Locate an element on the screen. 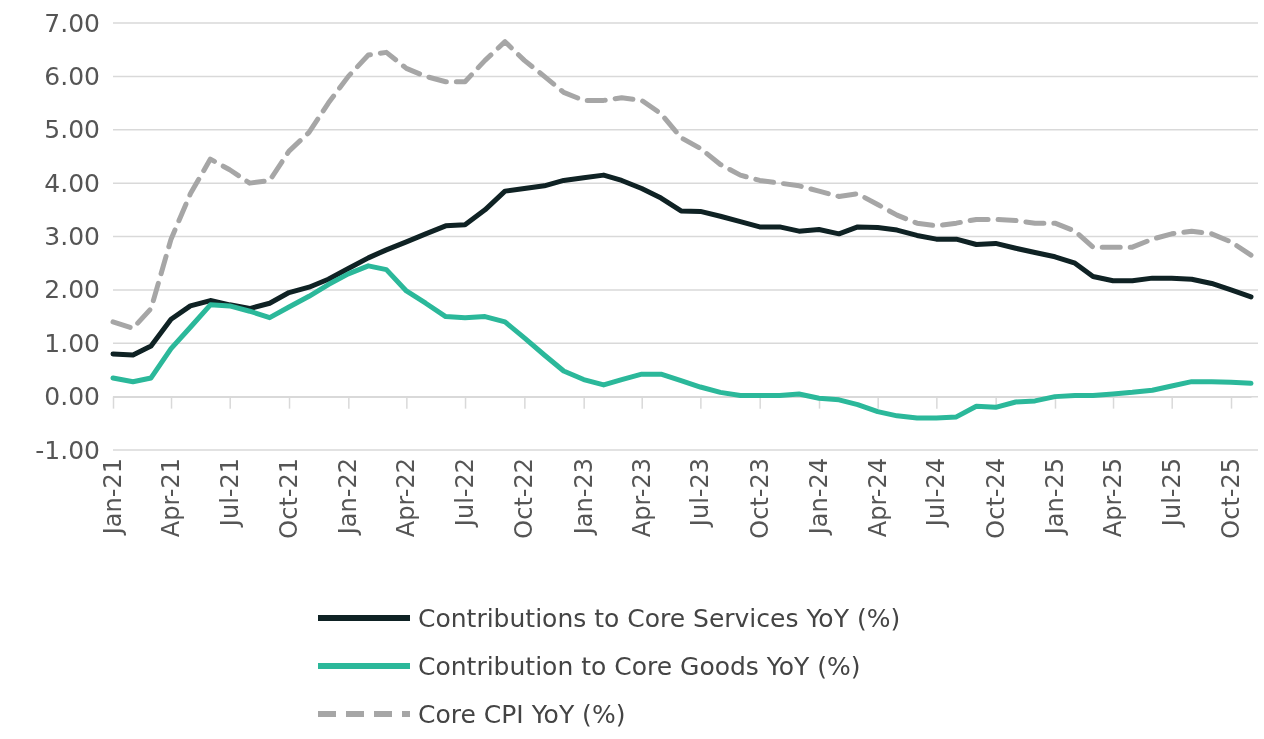 This screenshot has width=1264, height=739. x-tick-label: Oct-24 is located at coordinates (995, 498).